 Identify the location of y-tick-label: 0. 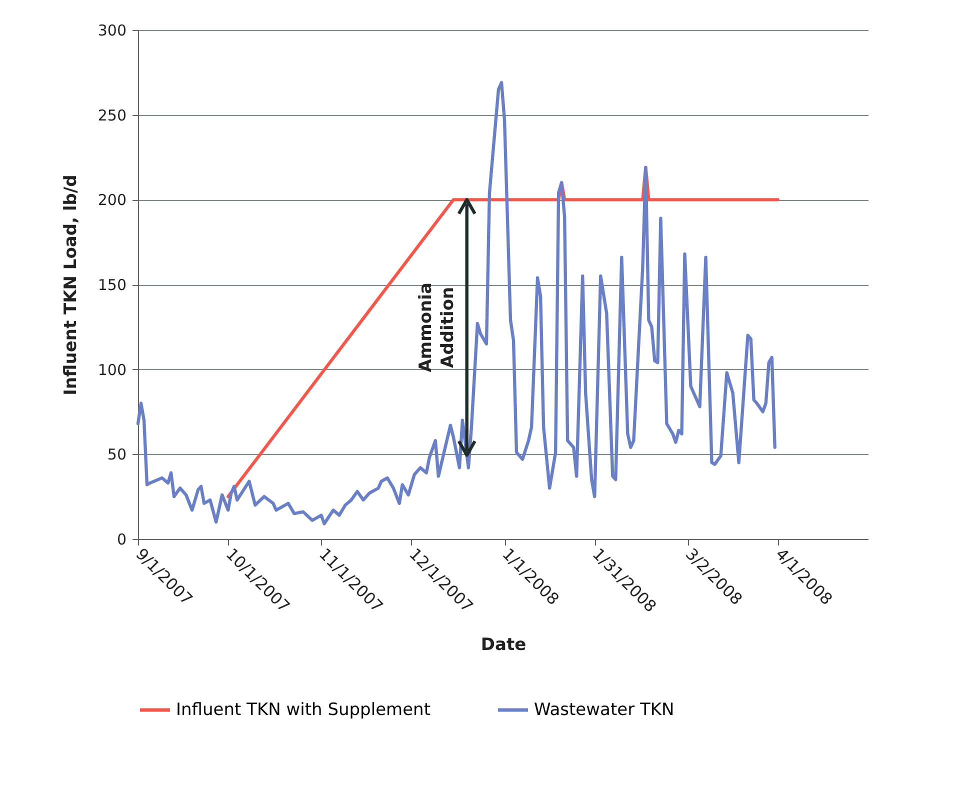
(121, 539).